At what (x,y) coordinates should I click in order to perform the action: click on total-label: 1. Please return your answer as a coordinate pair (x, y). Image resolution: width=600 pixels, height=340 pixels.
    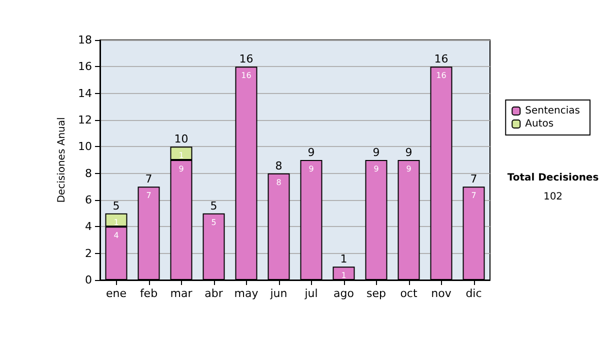
    Looking at the image, I should click on (344, 259).